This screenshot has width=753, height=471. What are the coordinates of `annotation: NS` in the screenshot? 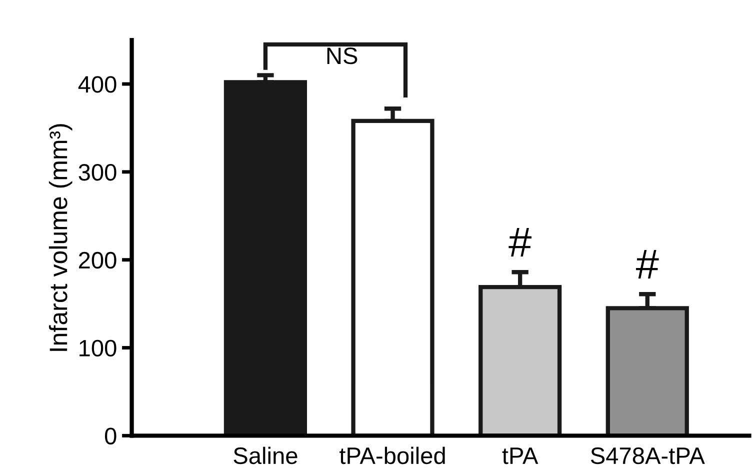 It's located at (342, 55).